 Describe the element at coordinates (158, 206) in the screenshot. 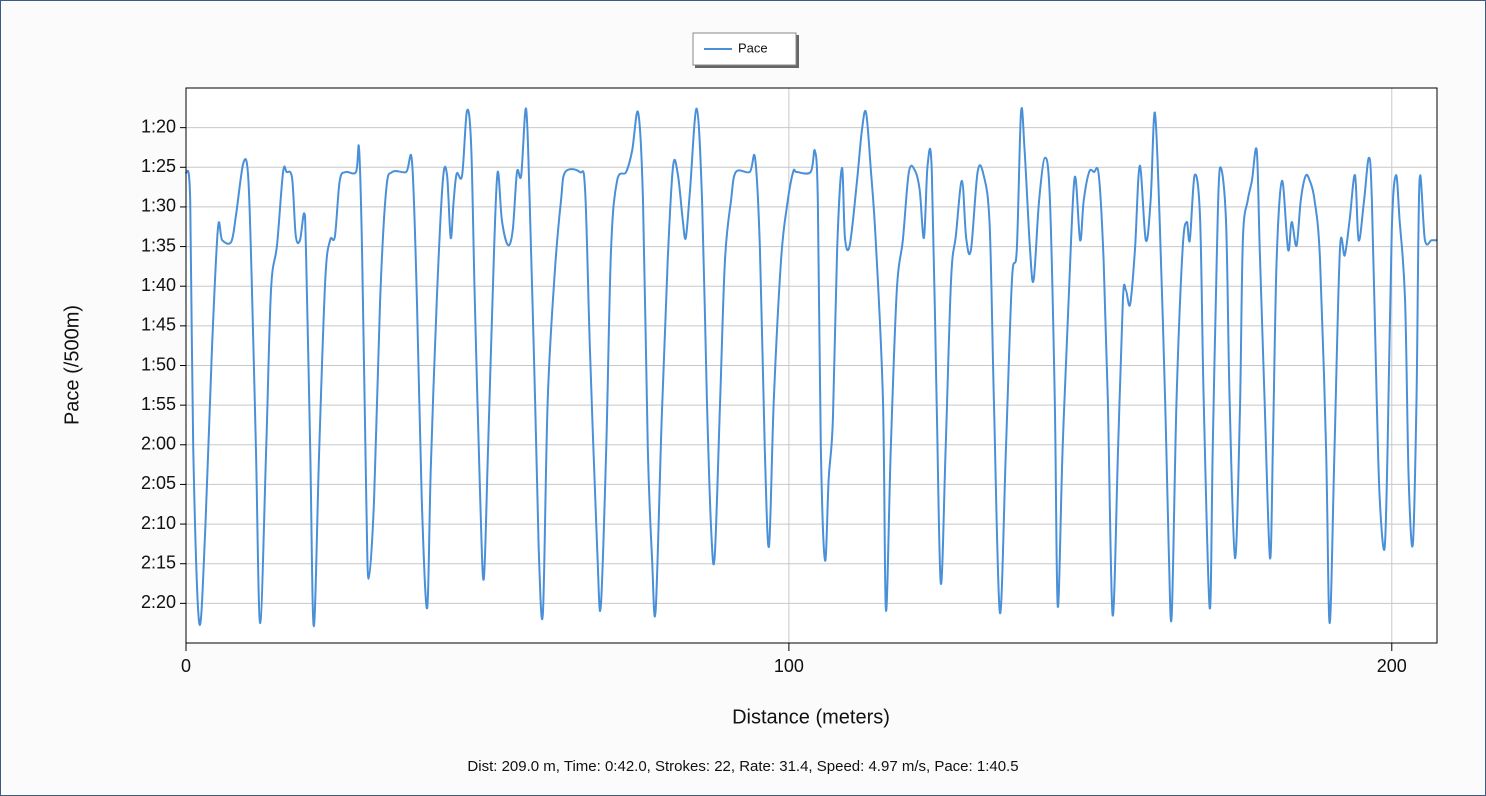

I see `y-tick-label: 1:30` at that location.